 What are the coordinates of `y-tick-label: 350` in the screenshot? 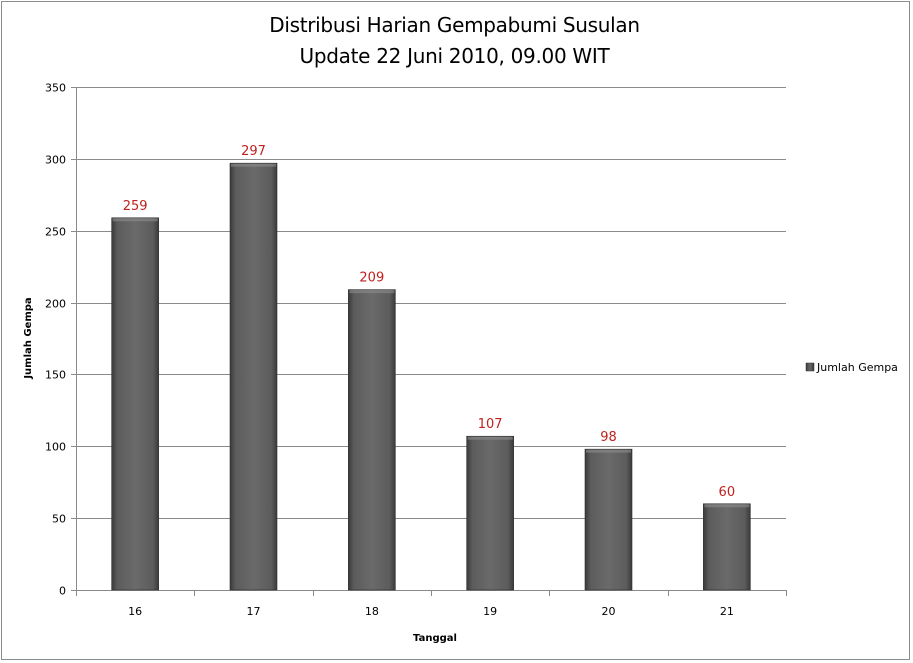 It's located at (55, 88).